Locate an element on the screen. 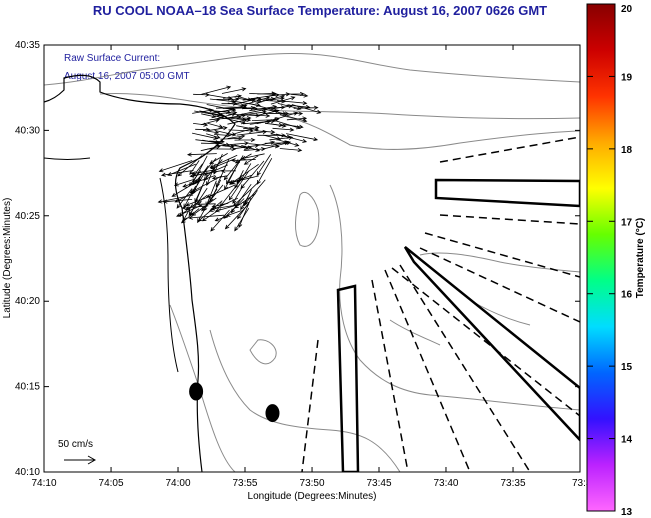  buoy-marker is located at coordinates (196, 391).